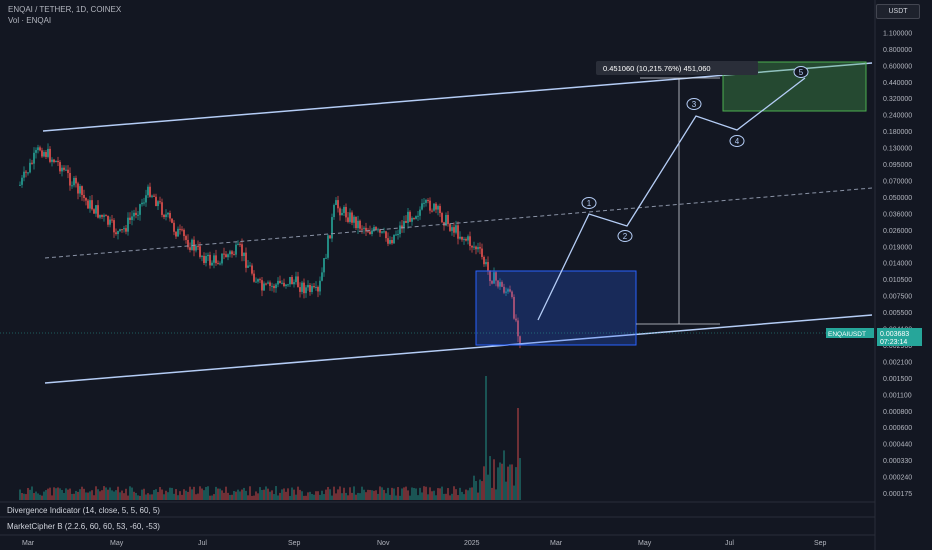 The width and height of the screenshot is (932, 550). I want to click on channel-lower-line, so click(458, 349).